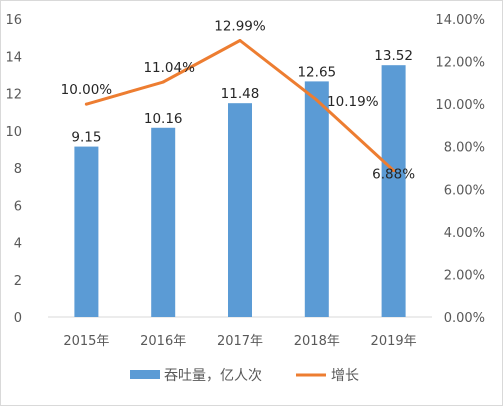 Image resolution: width=503 pixels, height=406 pixels. What do you see at coordinates (345, 376) in the screenshot?
I see `legend-label-line: 增长` at bounding box center [345, 376].